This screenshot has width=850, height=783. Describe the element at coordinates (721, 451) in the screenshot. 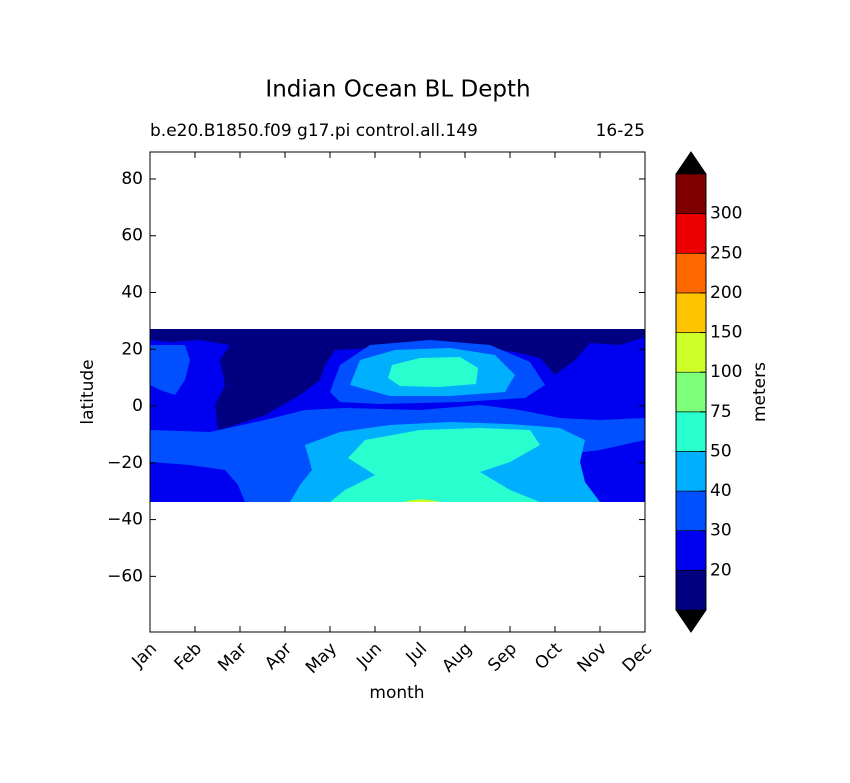

I see `colorbar-tick-label: 50` at that location.